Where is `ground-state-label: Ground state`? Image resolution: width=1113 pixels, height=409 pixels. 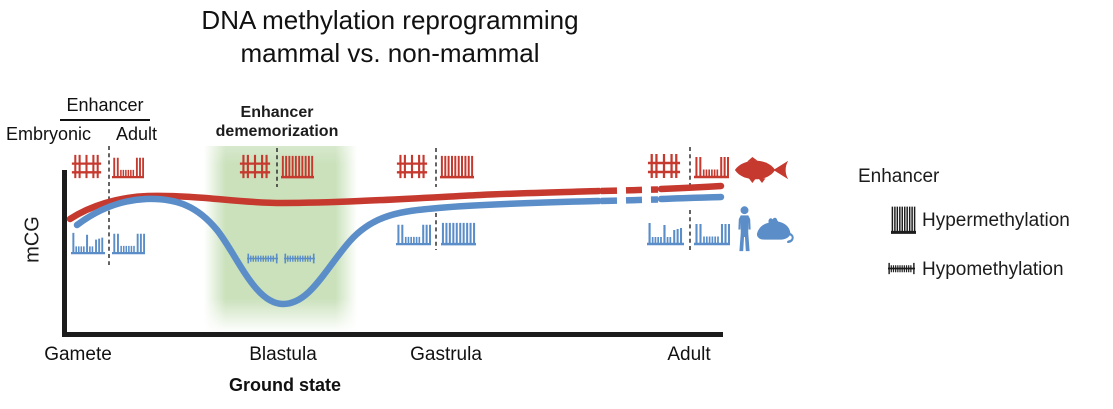
ground-state-label: Ground state is located at coordinates (284, 385).